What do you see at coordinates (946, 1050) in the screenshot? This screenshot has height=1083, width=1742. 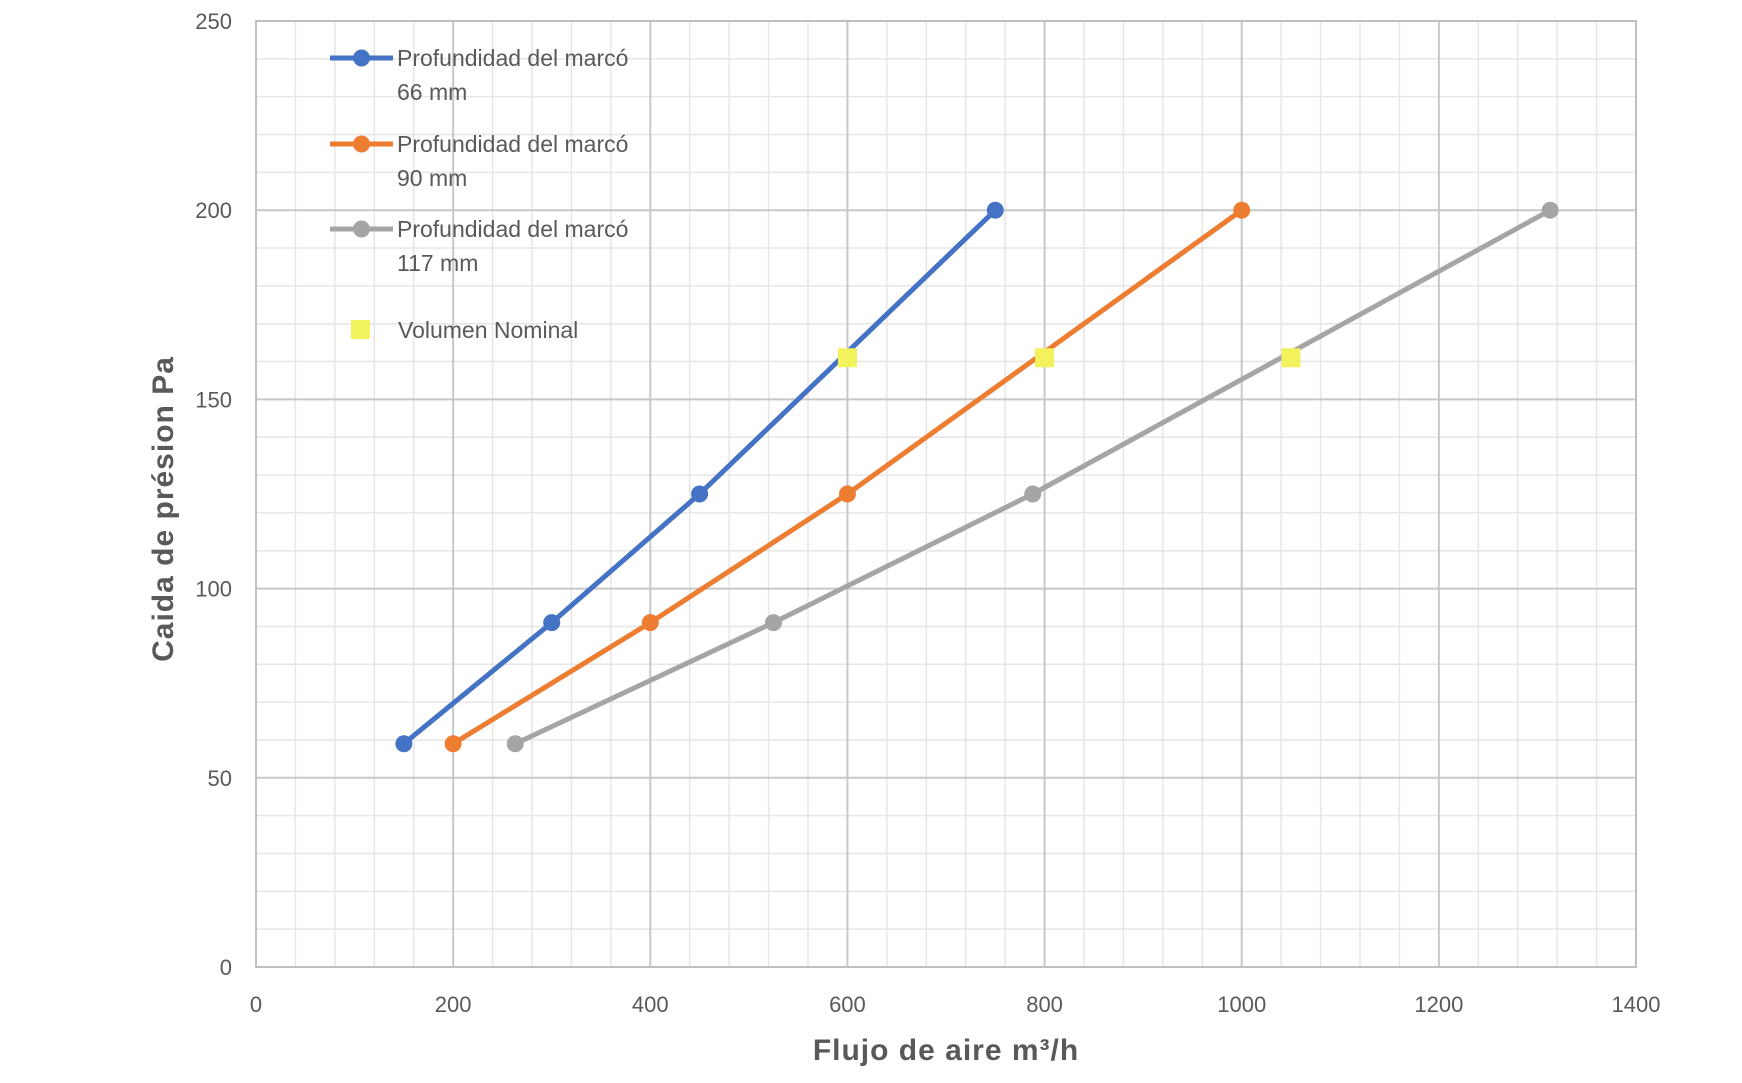 I see `x-axis-title: Flujo de aire m³/h` at bounding box center [946, 1050].